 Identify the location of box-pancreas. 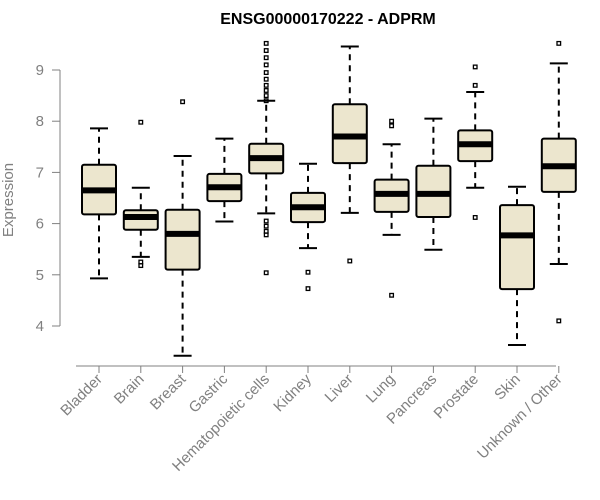
(433, 184).